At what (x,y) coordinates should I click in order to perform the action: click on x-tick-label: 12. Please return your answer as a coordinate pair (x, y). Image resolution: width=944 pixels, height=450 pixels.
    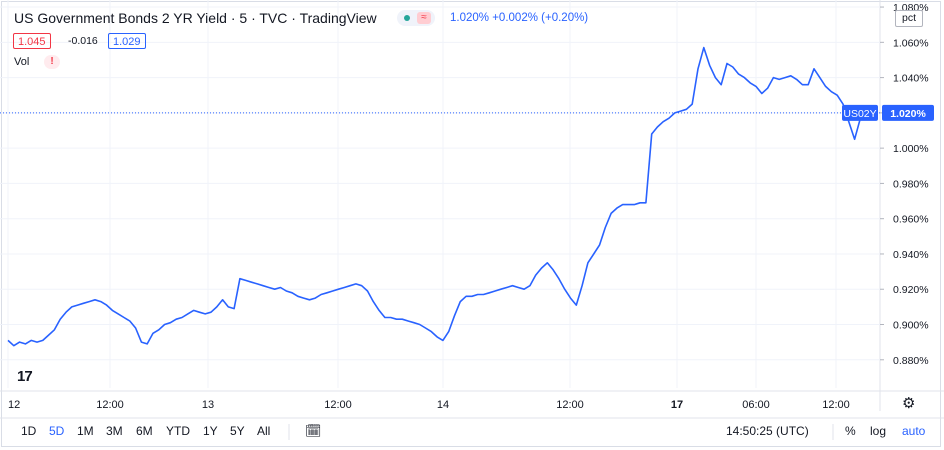
    Looking at the image, I should click on (14, 405).